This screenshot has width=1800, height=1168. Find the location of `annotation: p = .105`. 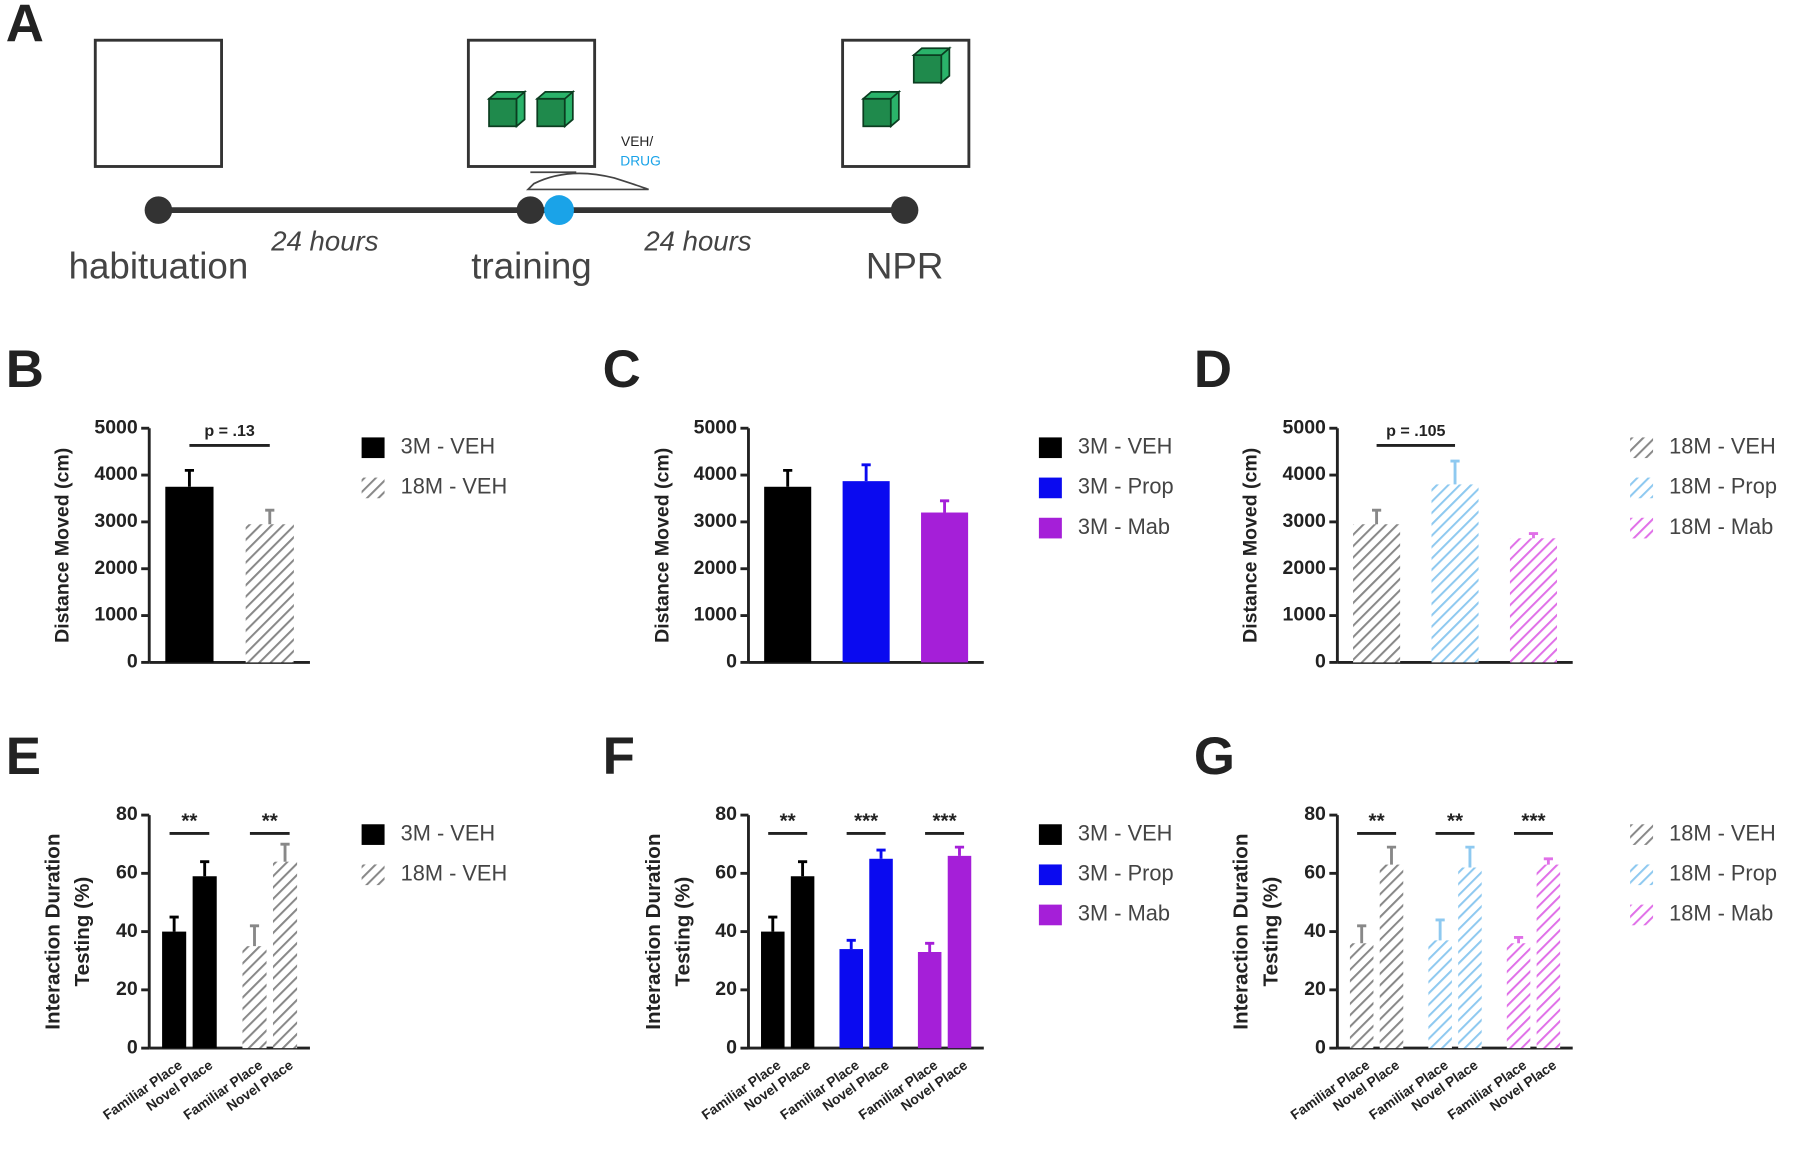

annotation: p = .105 is located at coordinates (1415, 431).